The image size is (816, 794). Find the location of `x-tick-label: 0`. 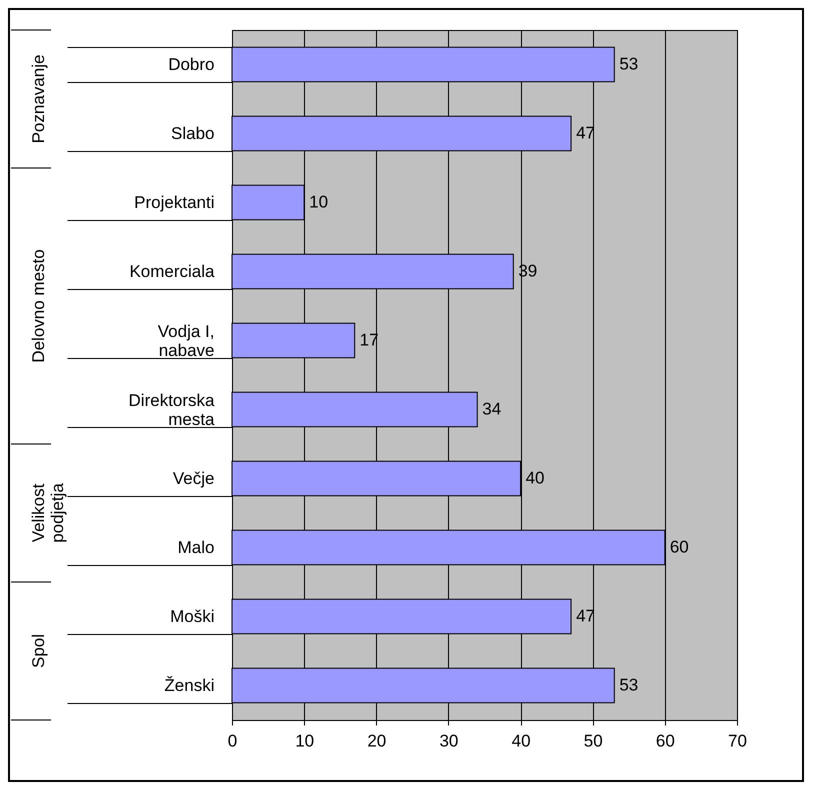

x-tick-label: 0 is located at coordinates (233, 741).